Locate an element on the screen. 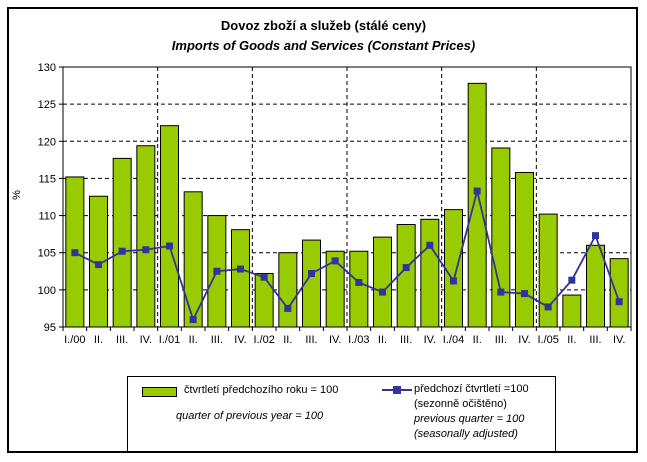 This screenshot has width=647, height=462. y-tick-label-120: 120 is located at coordinates (47, 142).